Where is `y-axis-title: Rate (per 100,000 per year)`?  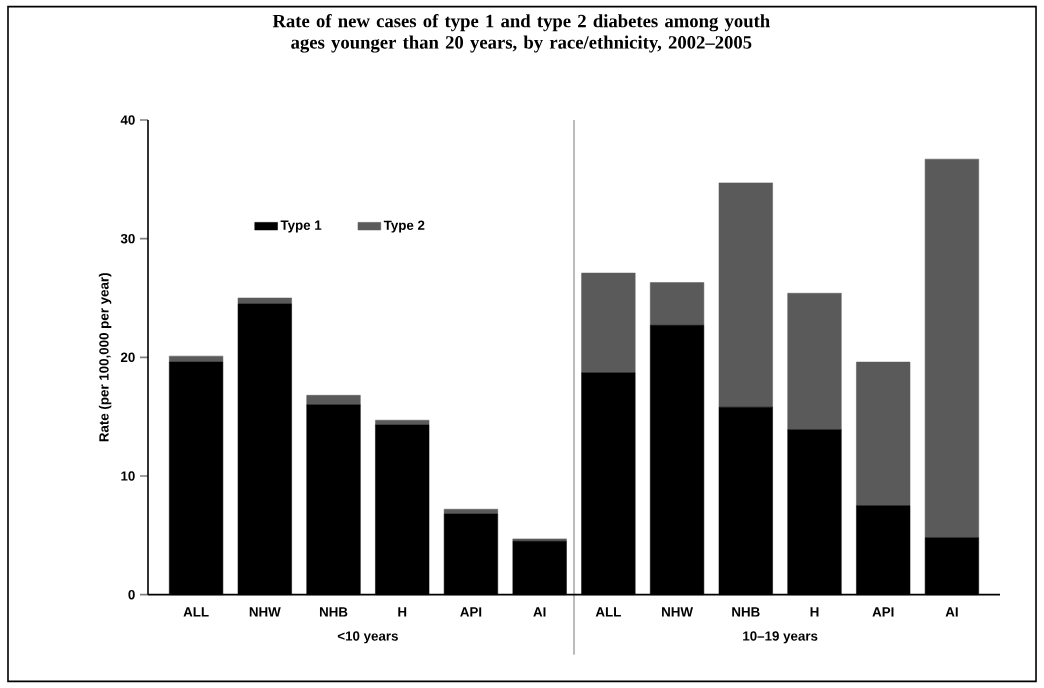
y-axis-title: Rate (per 100,000 per year) is located at coordinates (105, 357).